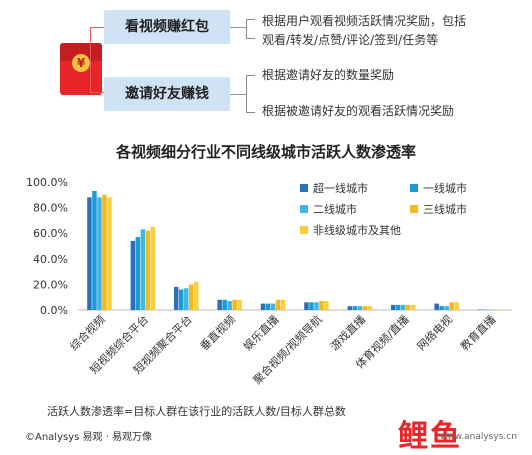 The image size is (532, 455). What do you see at coordinates (50, 208) in the screenshot?
I see `y-tick-label: 80.0%` at bounding box center [50, 208].